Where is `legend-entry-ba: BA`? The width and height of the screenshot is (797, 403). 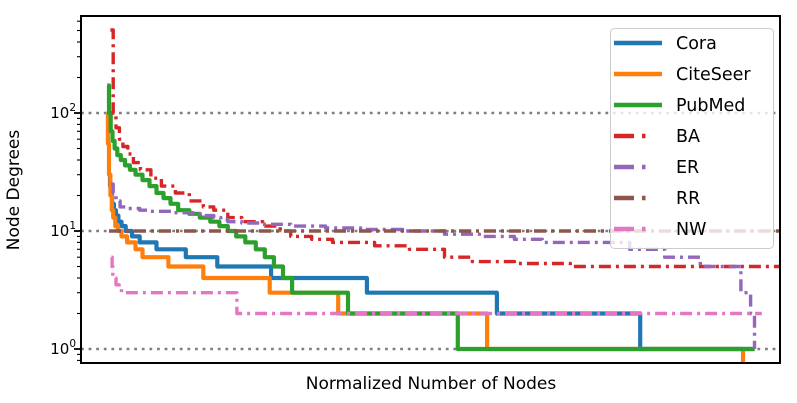 legend-entry-ba: BA is located at coordinates (657, 137).